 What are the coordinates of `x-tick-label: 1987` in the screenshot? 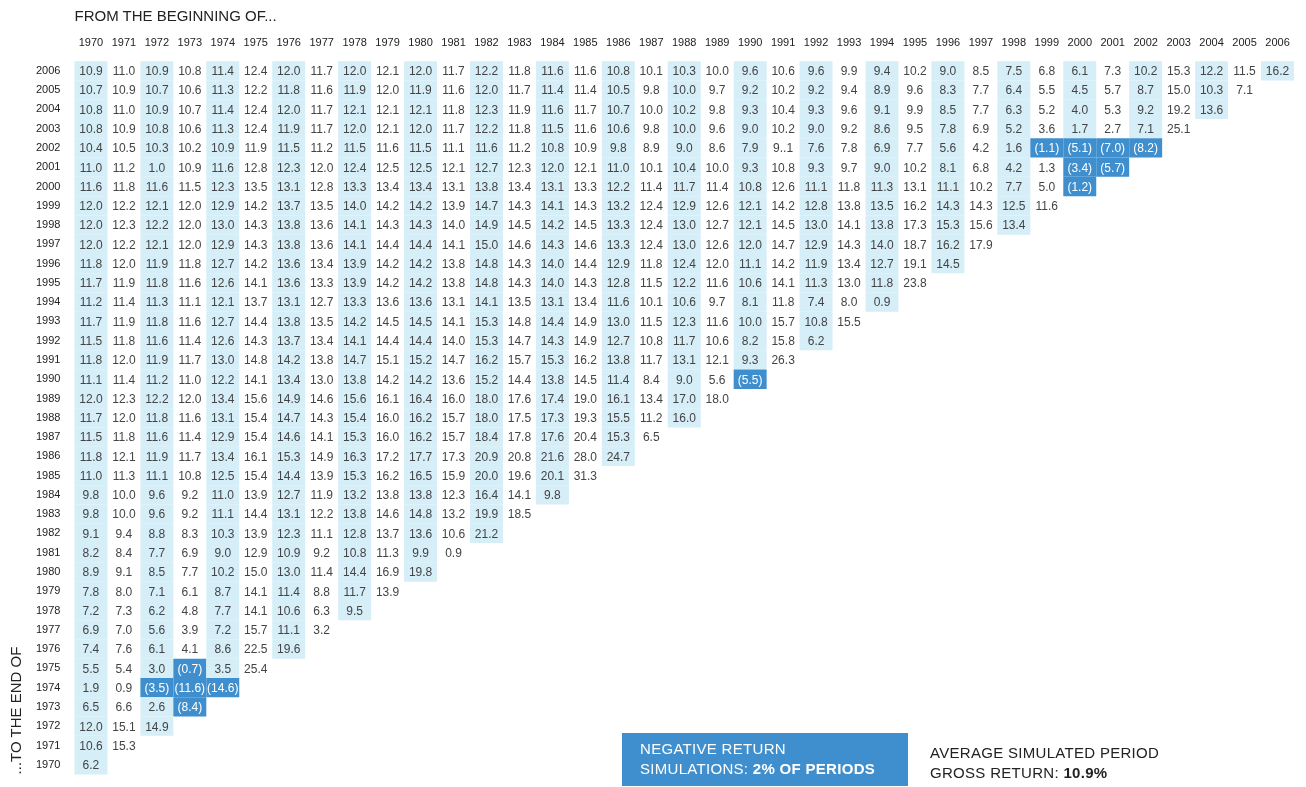 It's located at (651, 41).